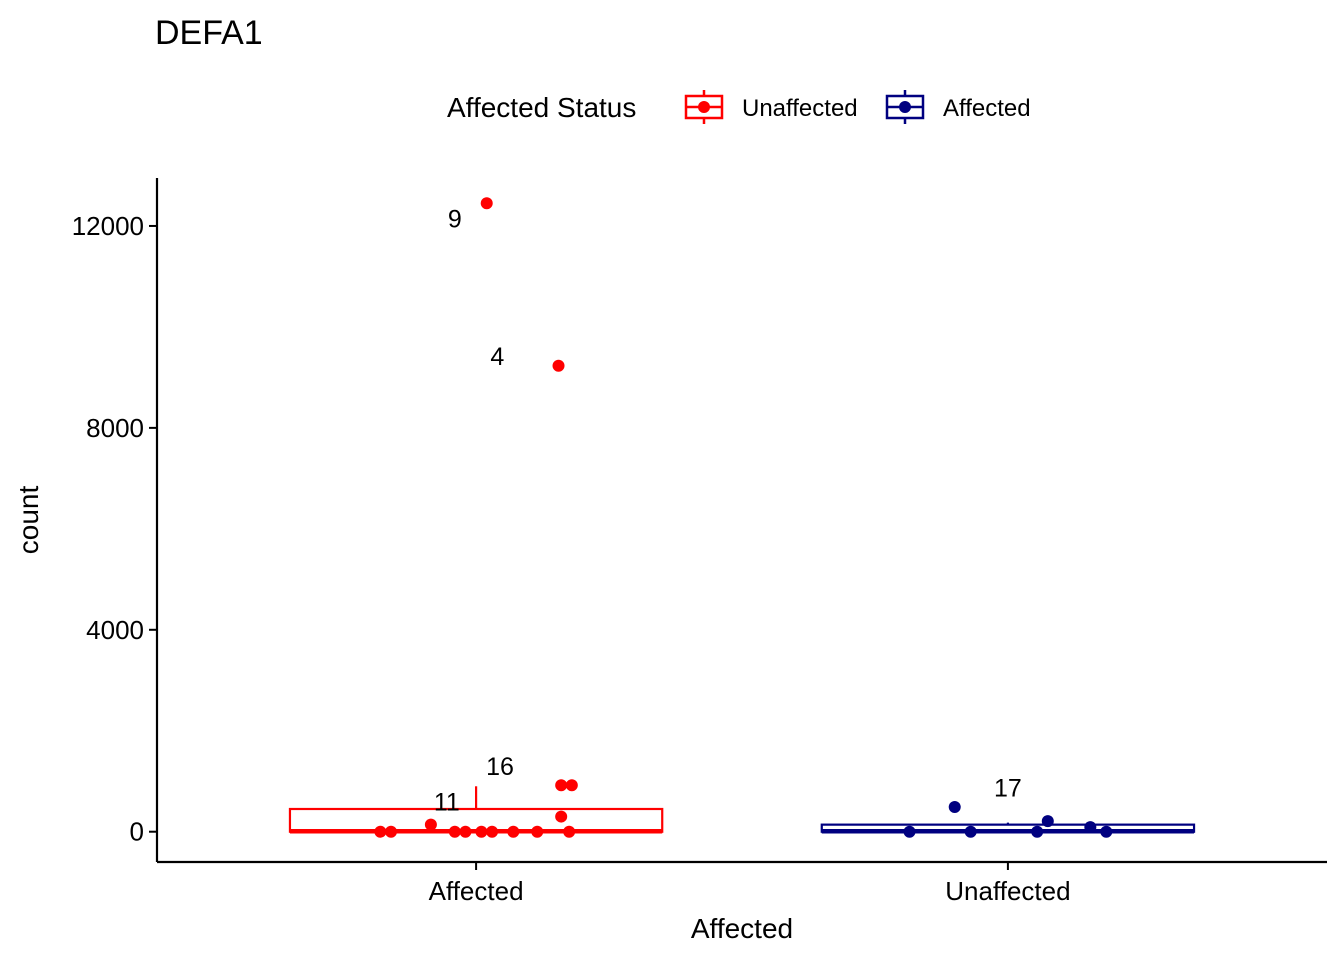 The width and height of the screenshot is (1344, 960). What do you see at coordinates (209, 33) in the screenshot?
I see `chart-title: DEFA1` at bounding box center [209, 33].